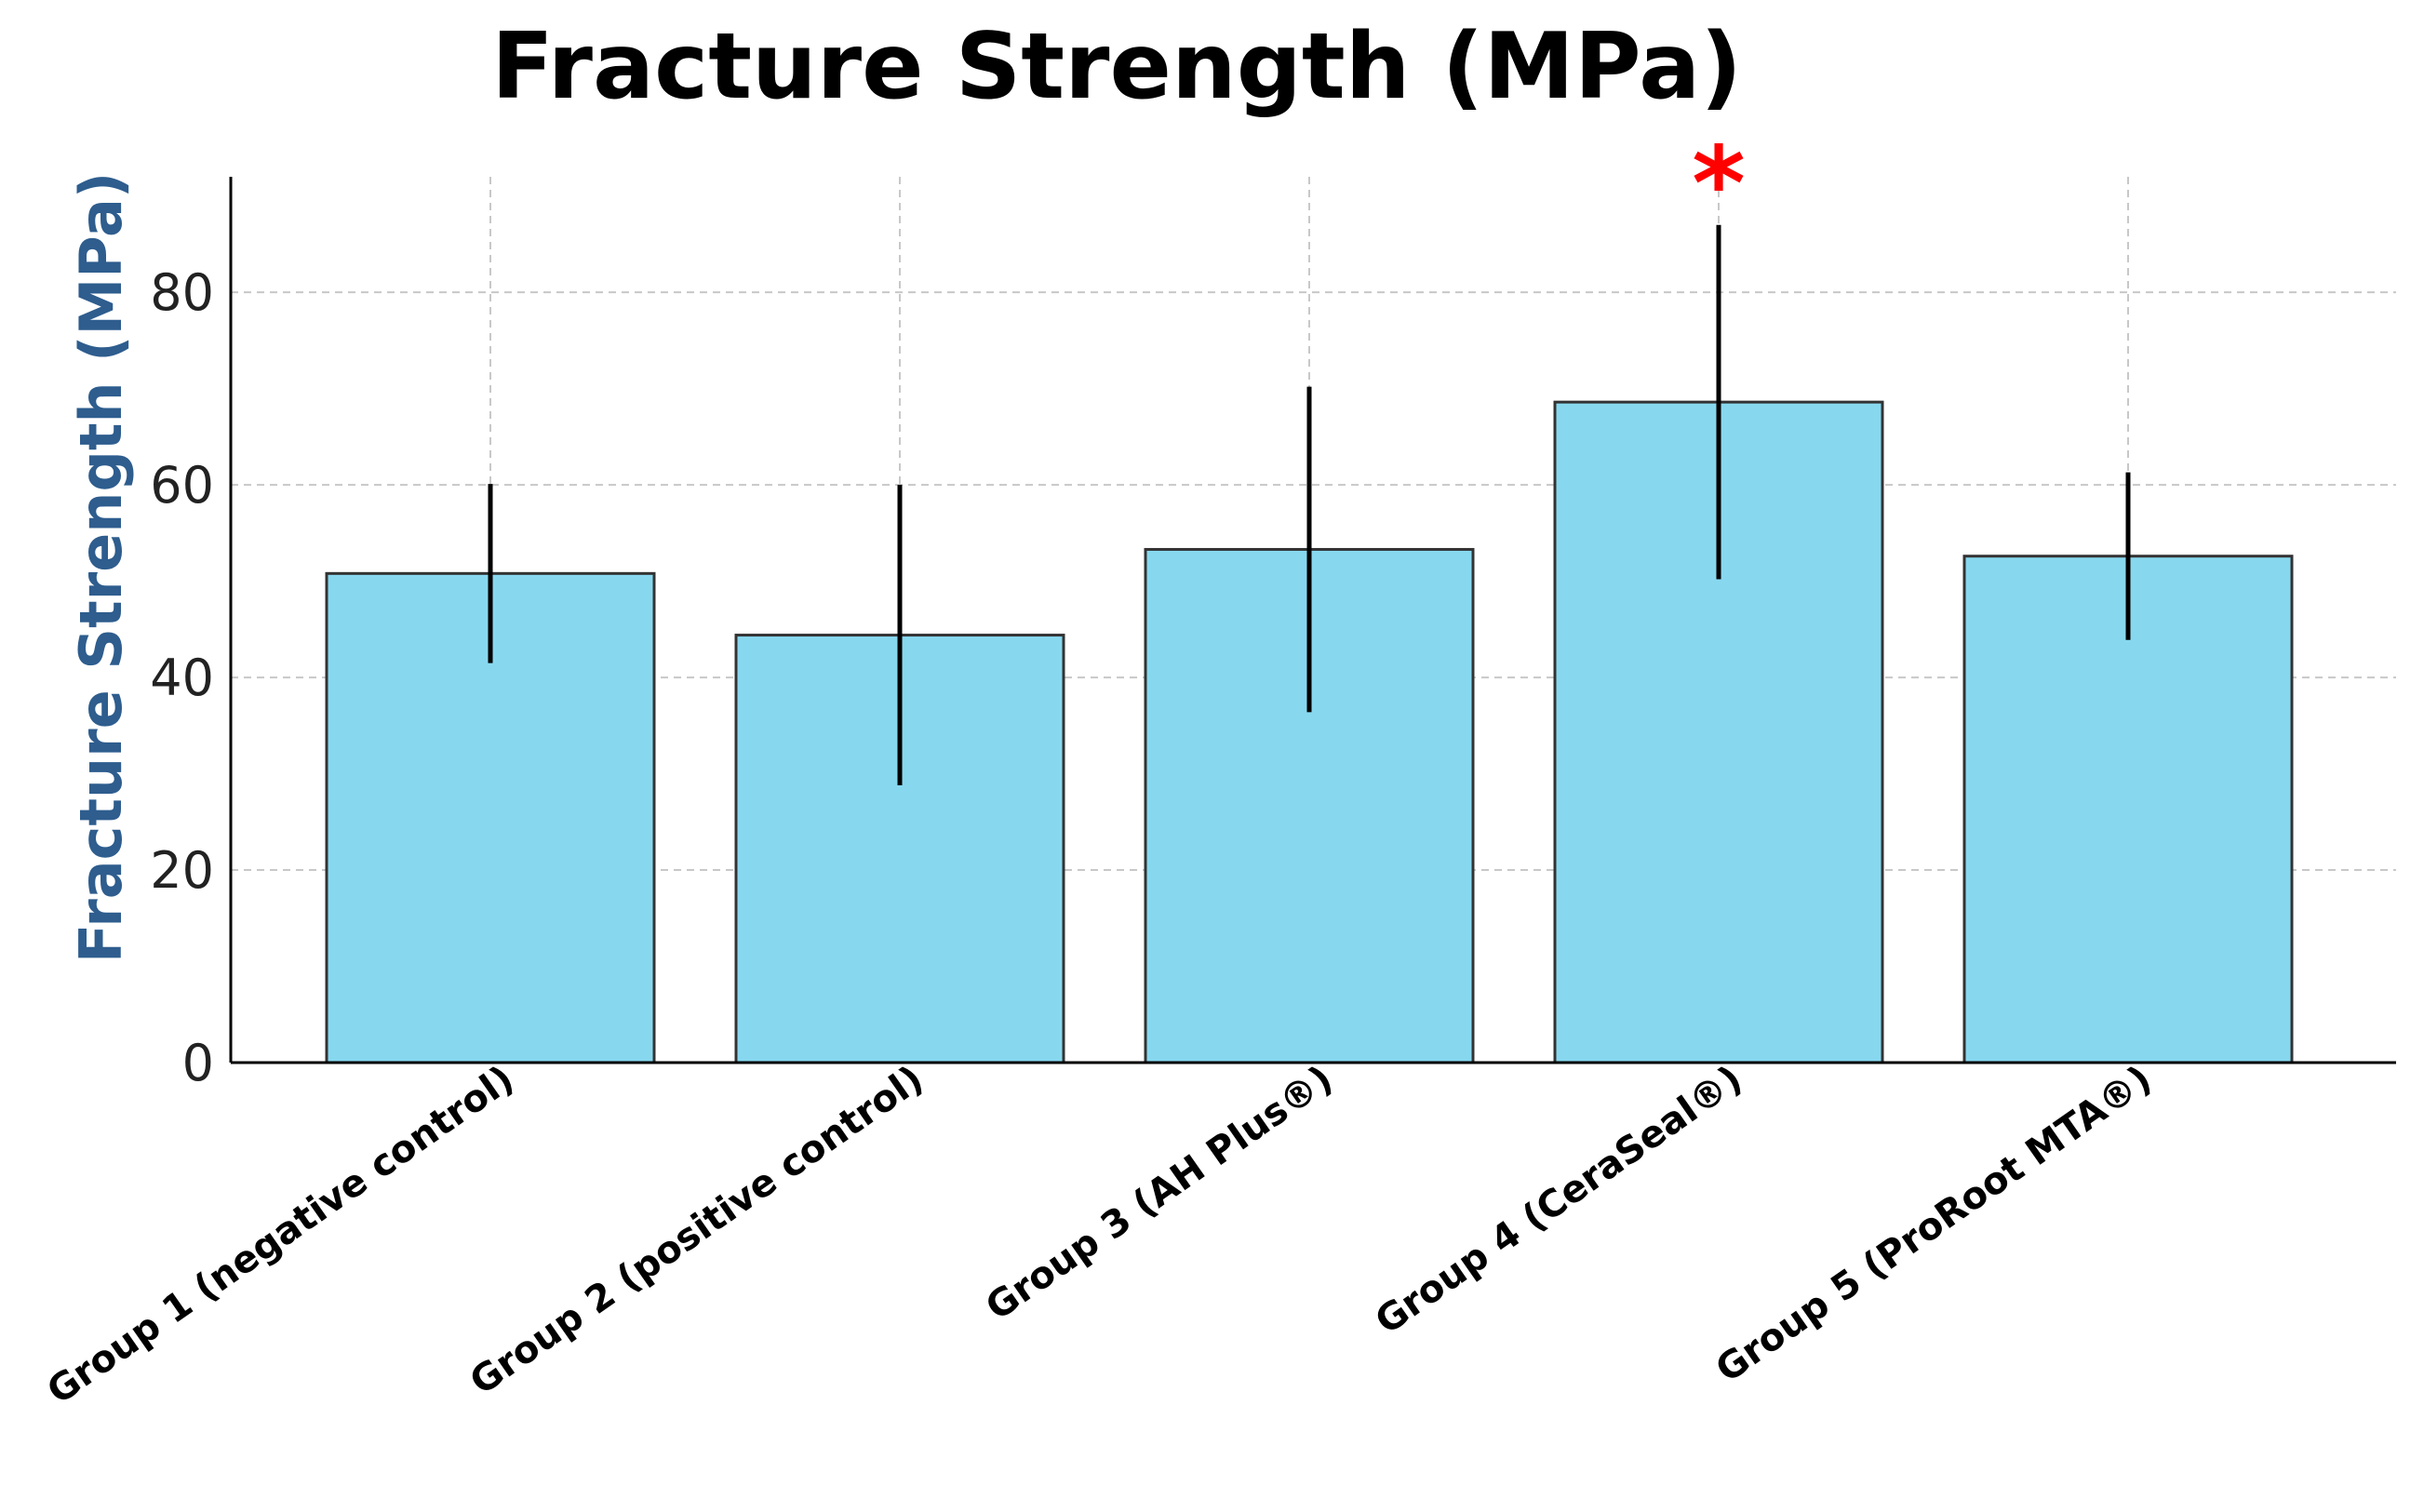  What do you see at coordinates (281, 1235) in the screenshot?
I see `x-category-label: Group 1 (negative control)` at bounding box center [281, 1235].